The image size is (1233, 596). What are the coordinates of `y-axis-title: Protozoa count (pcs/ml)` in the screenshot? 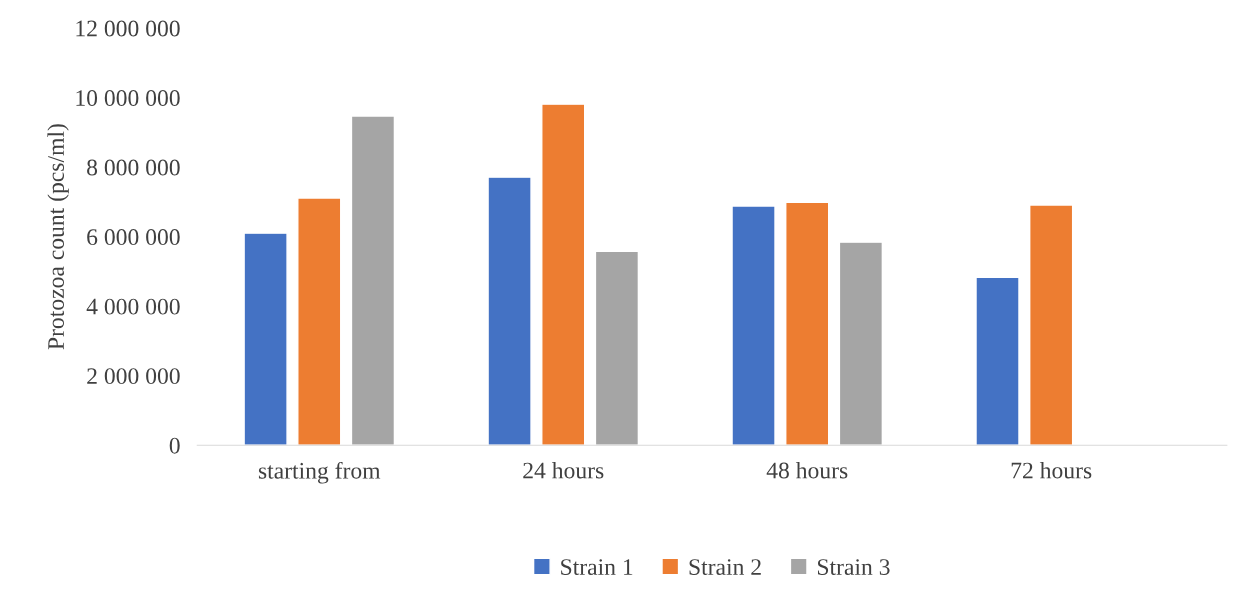 It's located at (58, 237).